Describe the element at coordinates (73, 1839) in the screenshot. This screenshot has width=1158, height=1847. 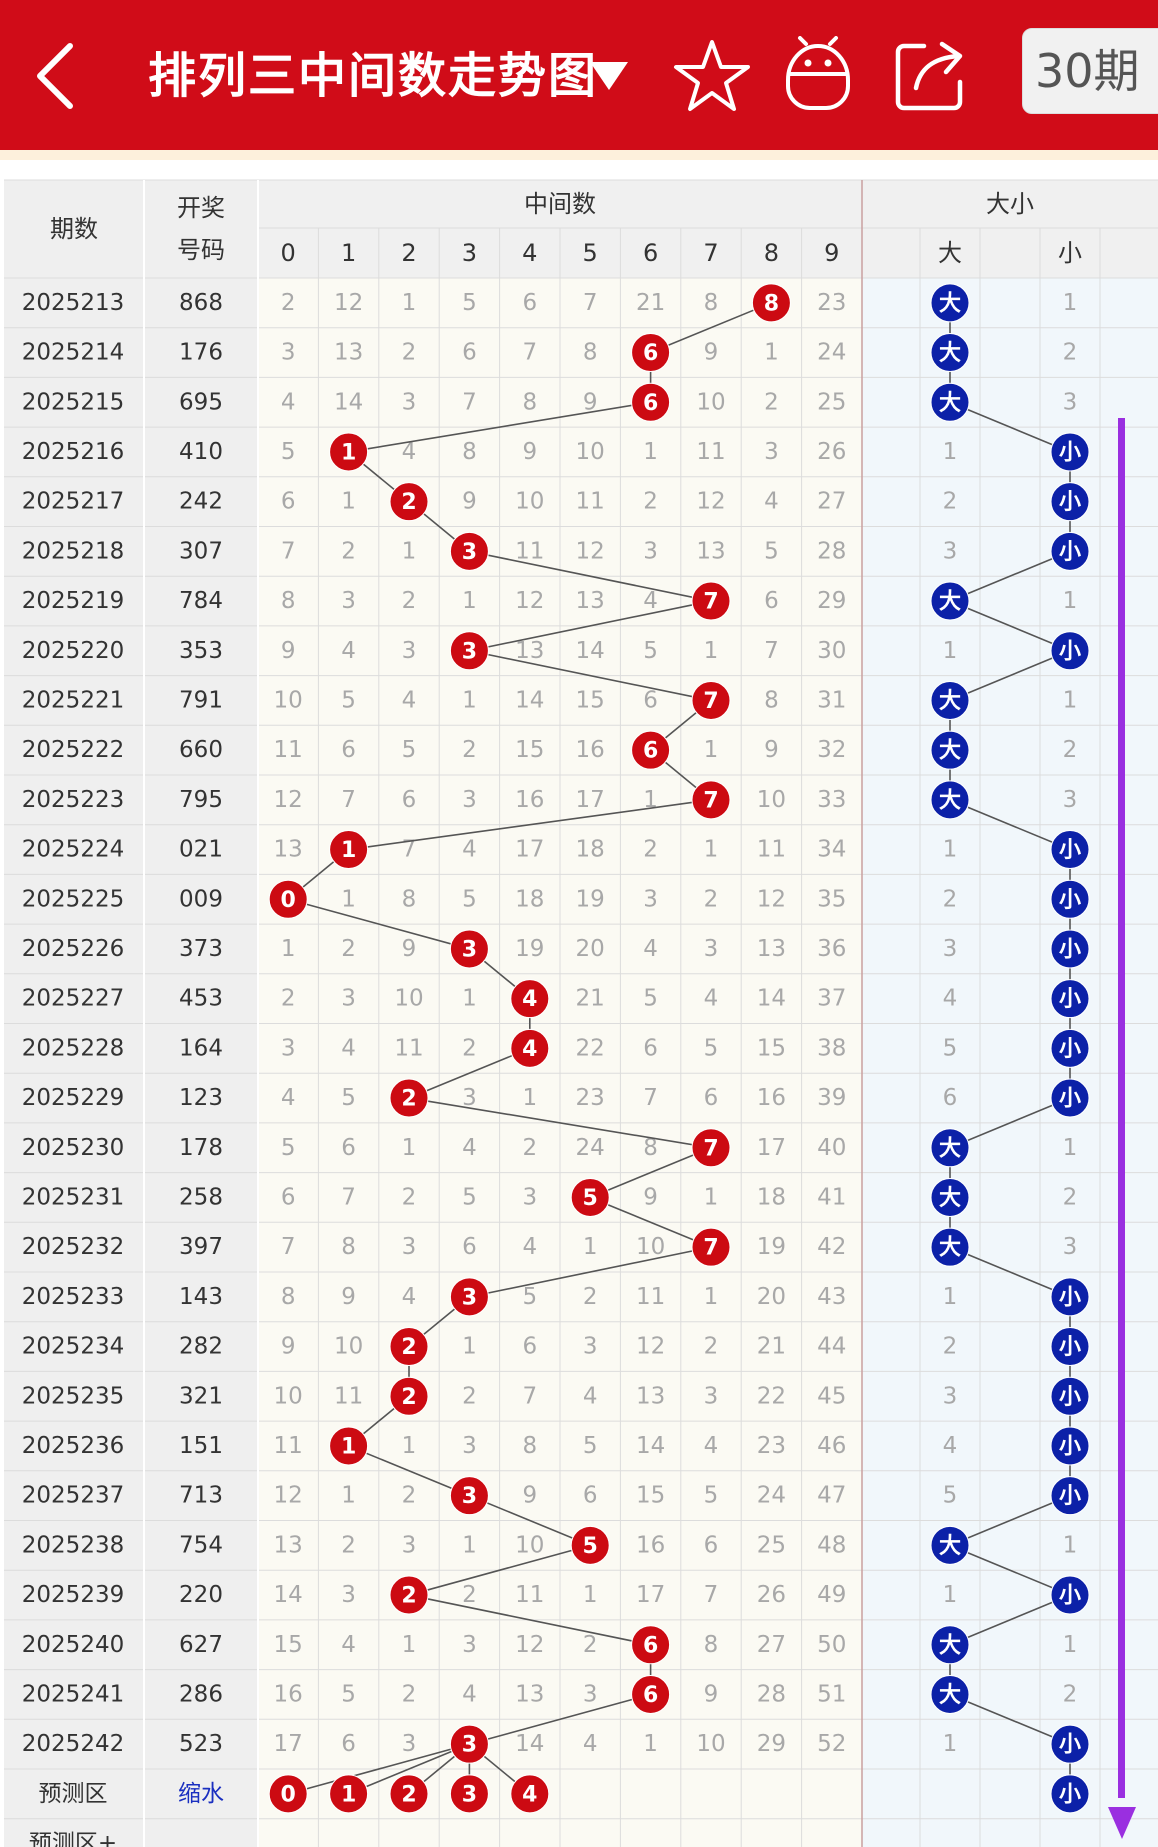
I see `predict-plus-label: 预测区+` at that location.